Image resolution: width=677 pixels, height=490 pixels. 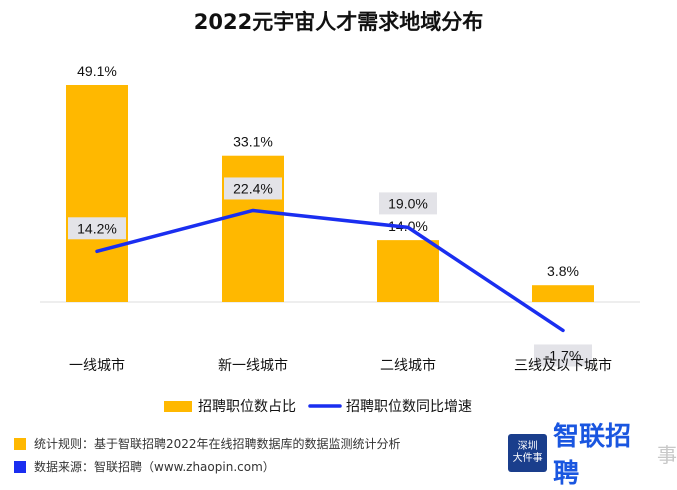 I want to click on legend-bar-label: 招聘职位数占比, so click(x=247, y=407).